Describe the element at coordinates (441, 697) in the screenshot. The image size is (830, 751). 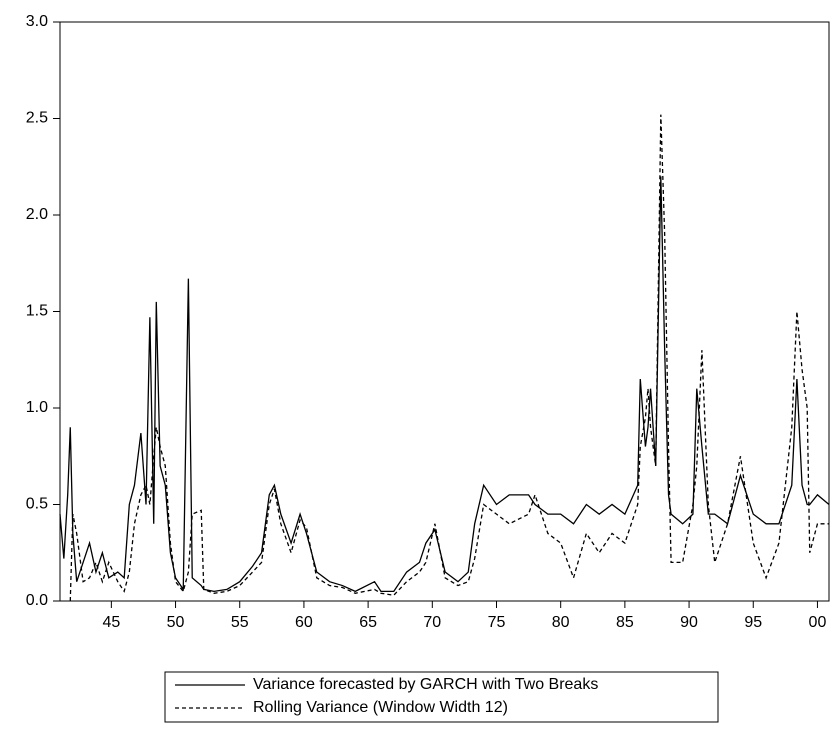
I see `legend-box` at that location.